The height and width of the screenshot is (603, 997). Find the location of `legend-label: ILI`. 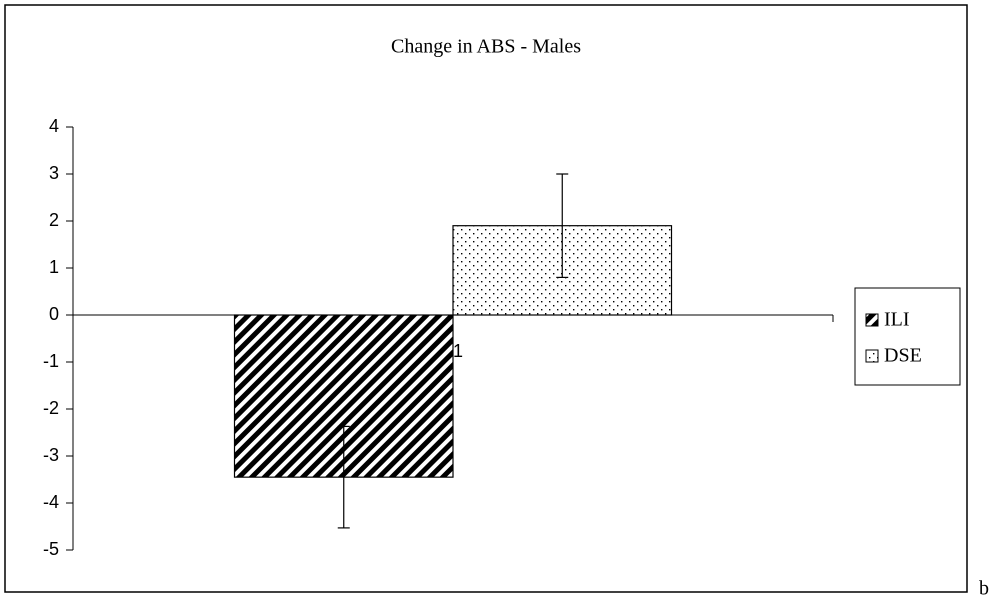

legend-label: ILI is located at coordinates (897, 320).